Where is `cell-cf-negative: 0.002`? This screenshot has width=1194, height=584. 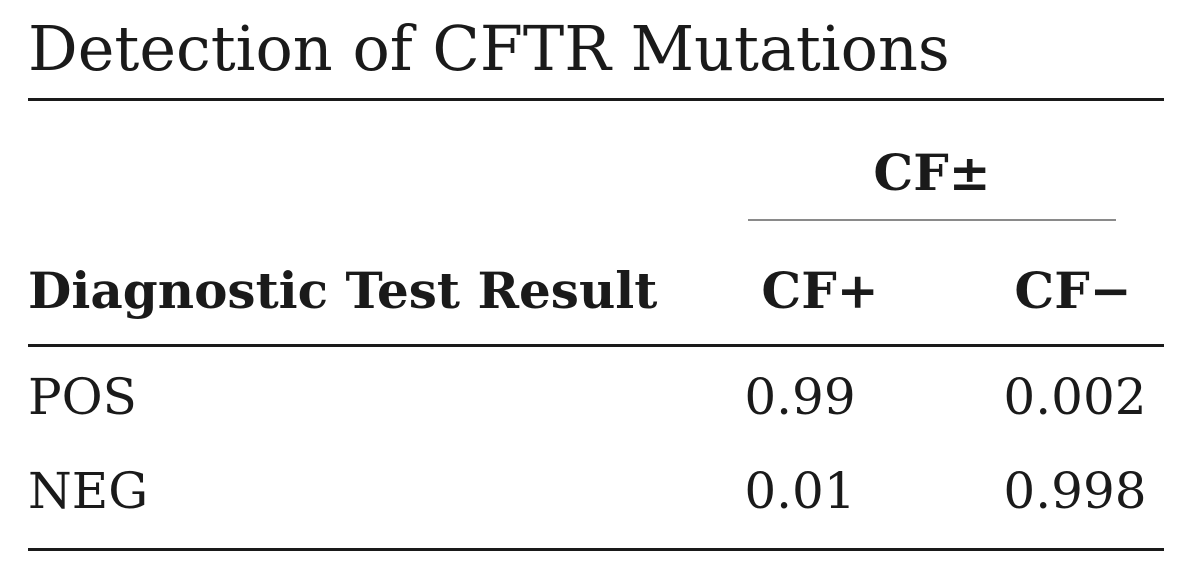
cell-cf-negative: 0.002 is located at coordinates (1075, 397).